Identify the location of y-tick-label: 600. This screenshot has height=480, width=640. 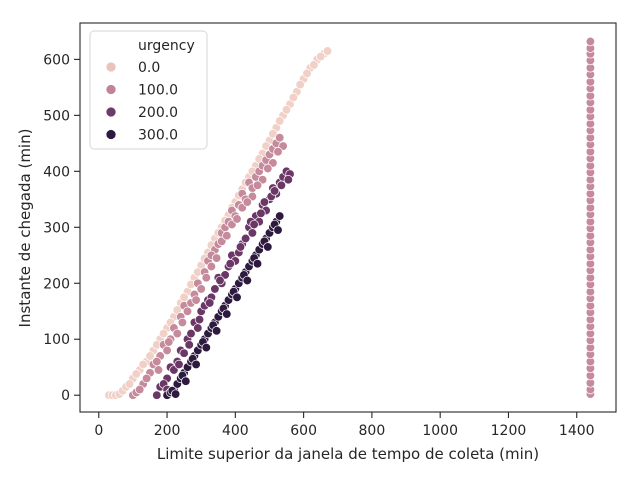
(56, 60).